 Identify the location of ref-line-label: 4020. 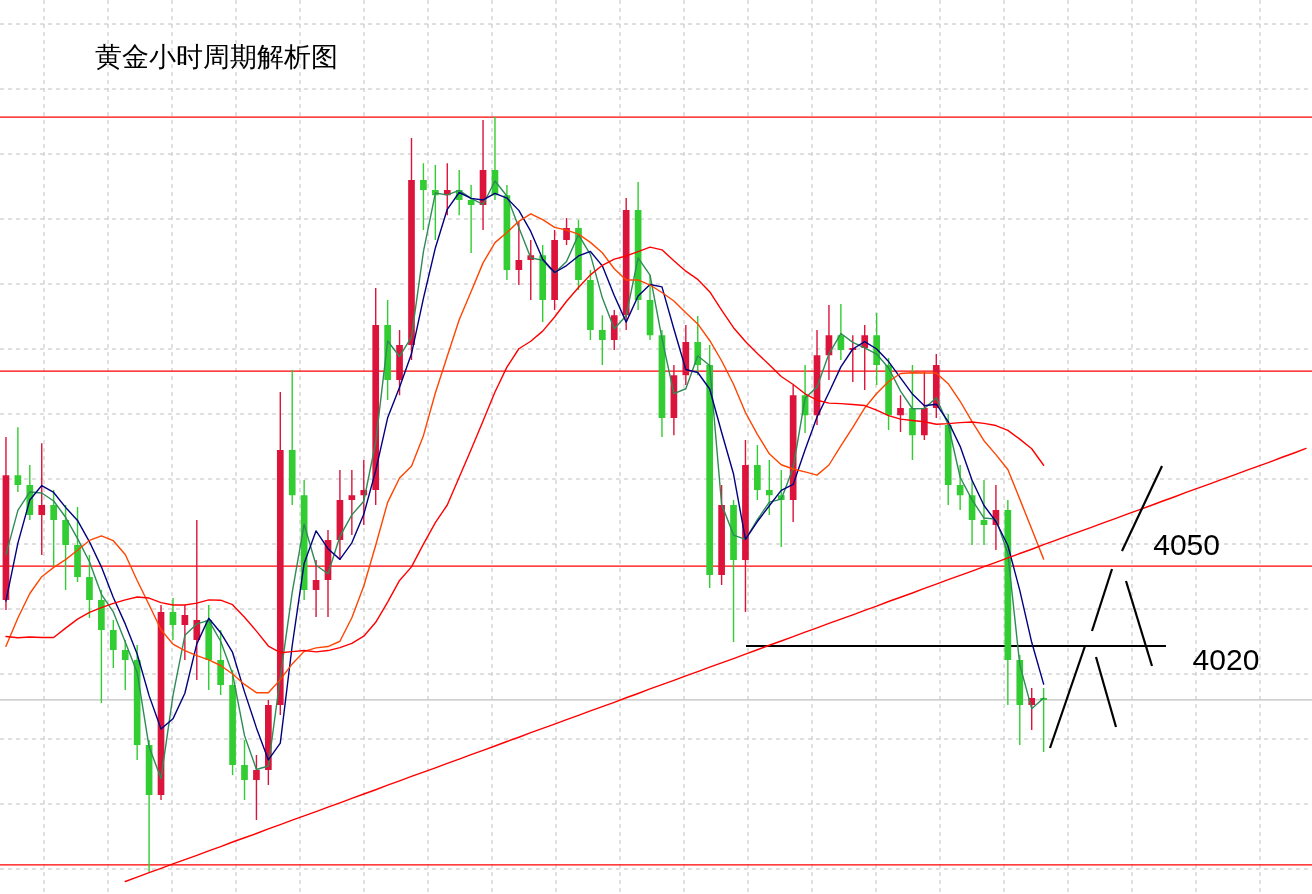
(1226, 660).